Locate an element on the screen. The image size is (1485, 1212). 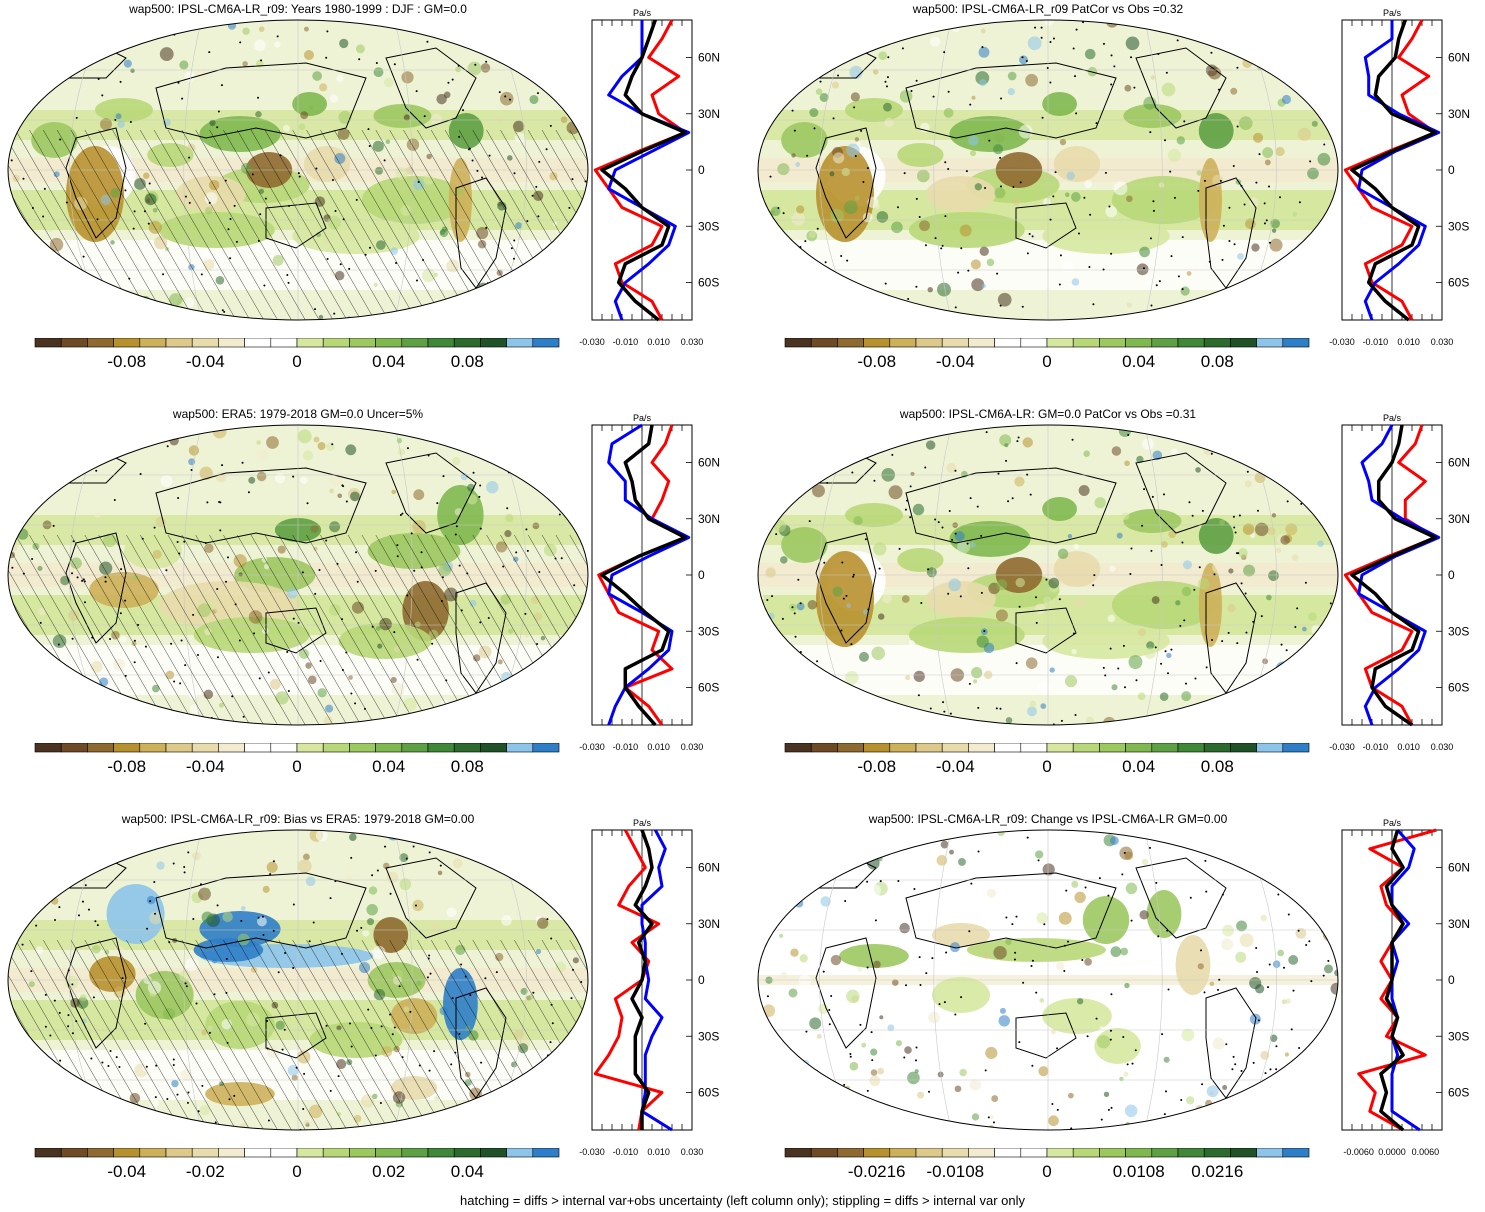
colorbar-tick-label: -0.08 is located at coordinates (126, 361).